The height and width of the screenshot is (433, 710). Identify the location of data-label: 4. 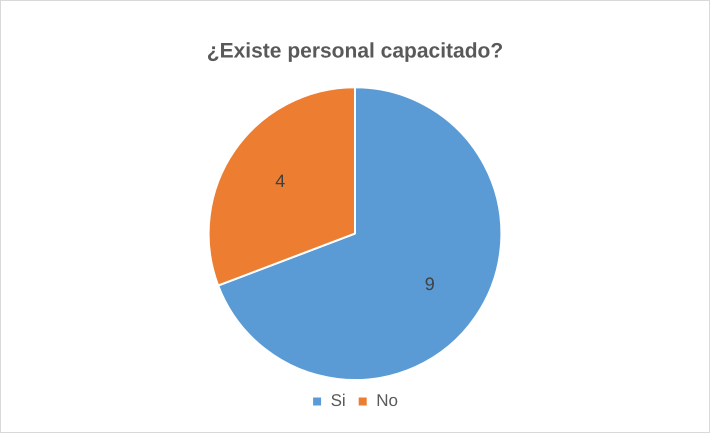
(280, 181).